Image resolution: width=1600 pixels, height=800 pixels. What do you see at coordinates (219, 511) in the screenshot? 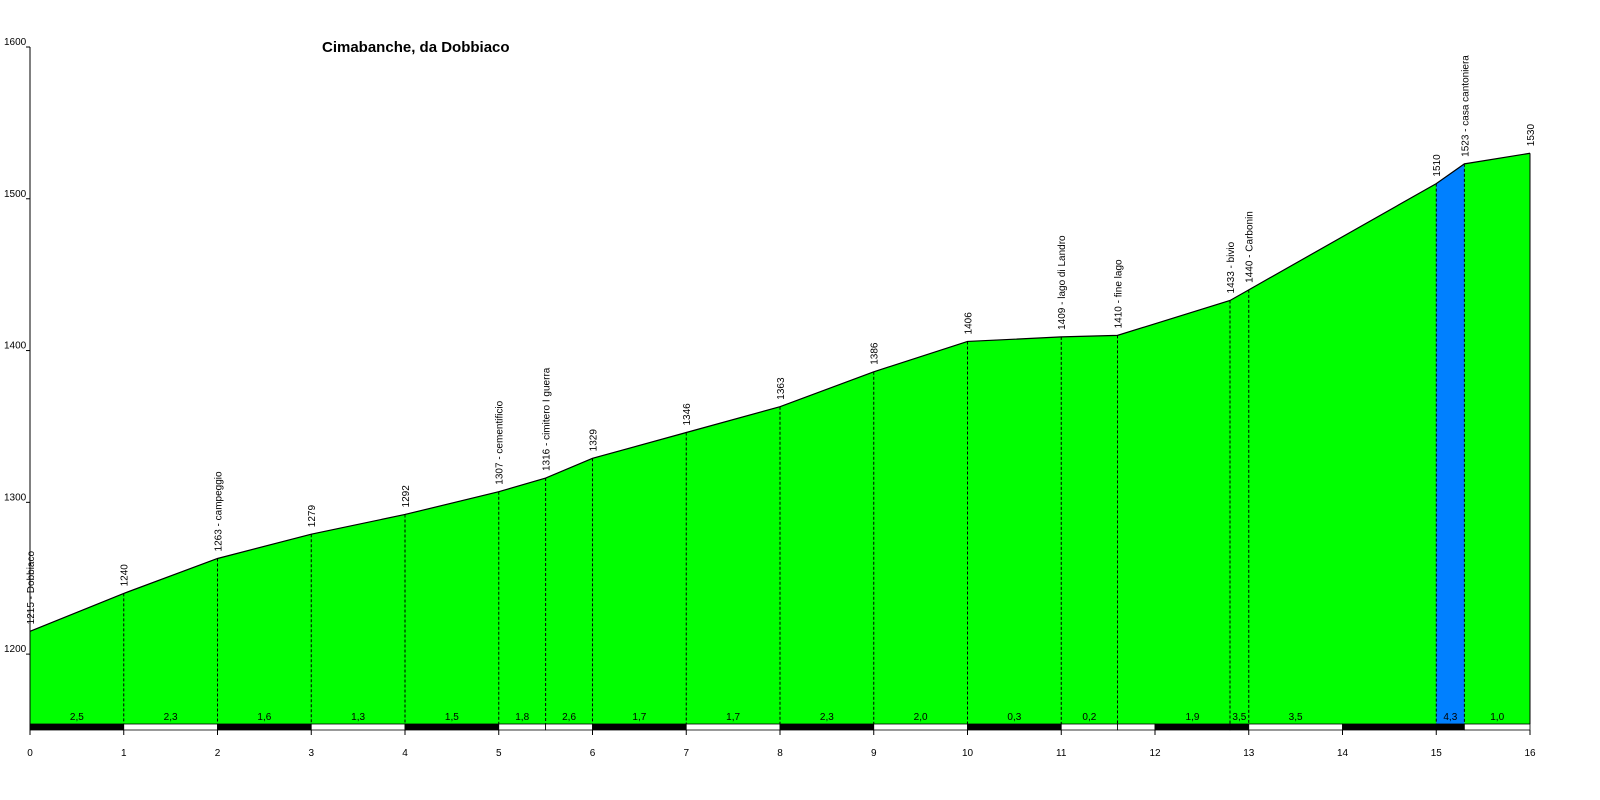
I see `waypoint-label: 1263 - campeggio` at bounding box center [219, 511].